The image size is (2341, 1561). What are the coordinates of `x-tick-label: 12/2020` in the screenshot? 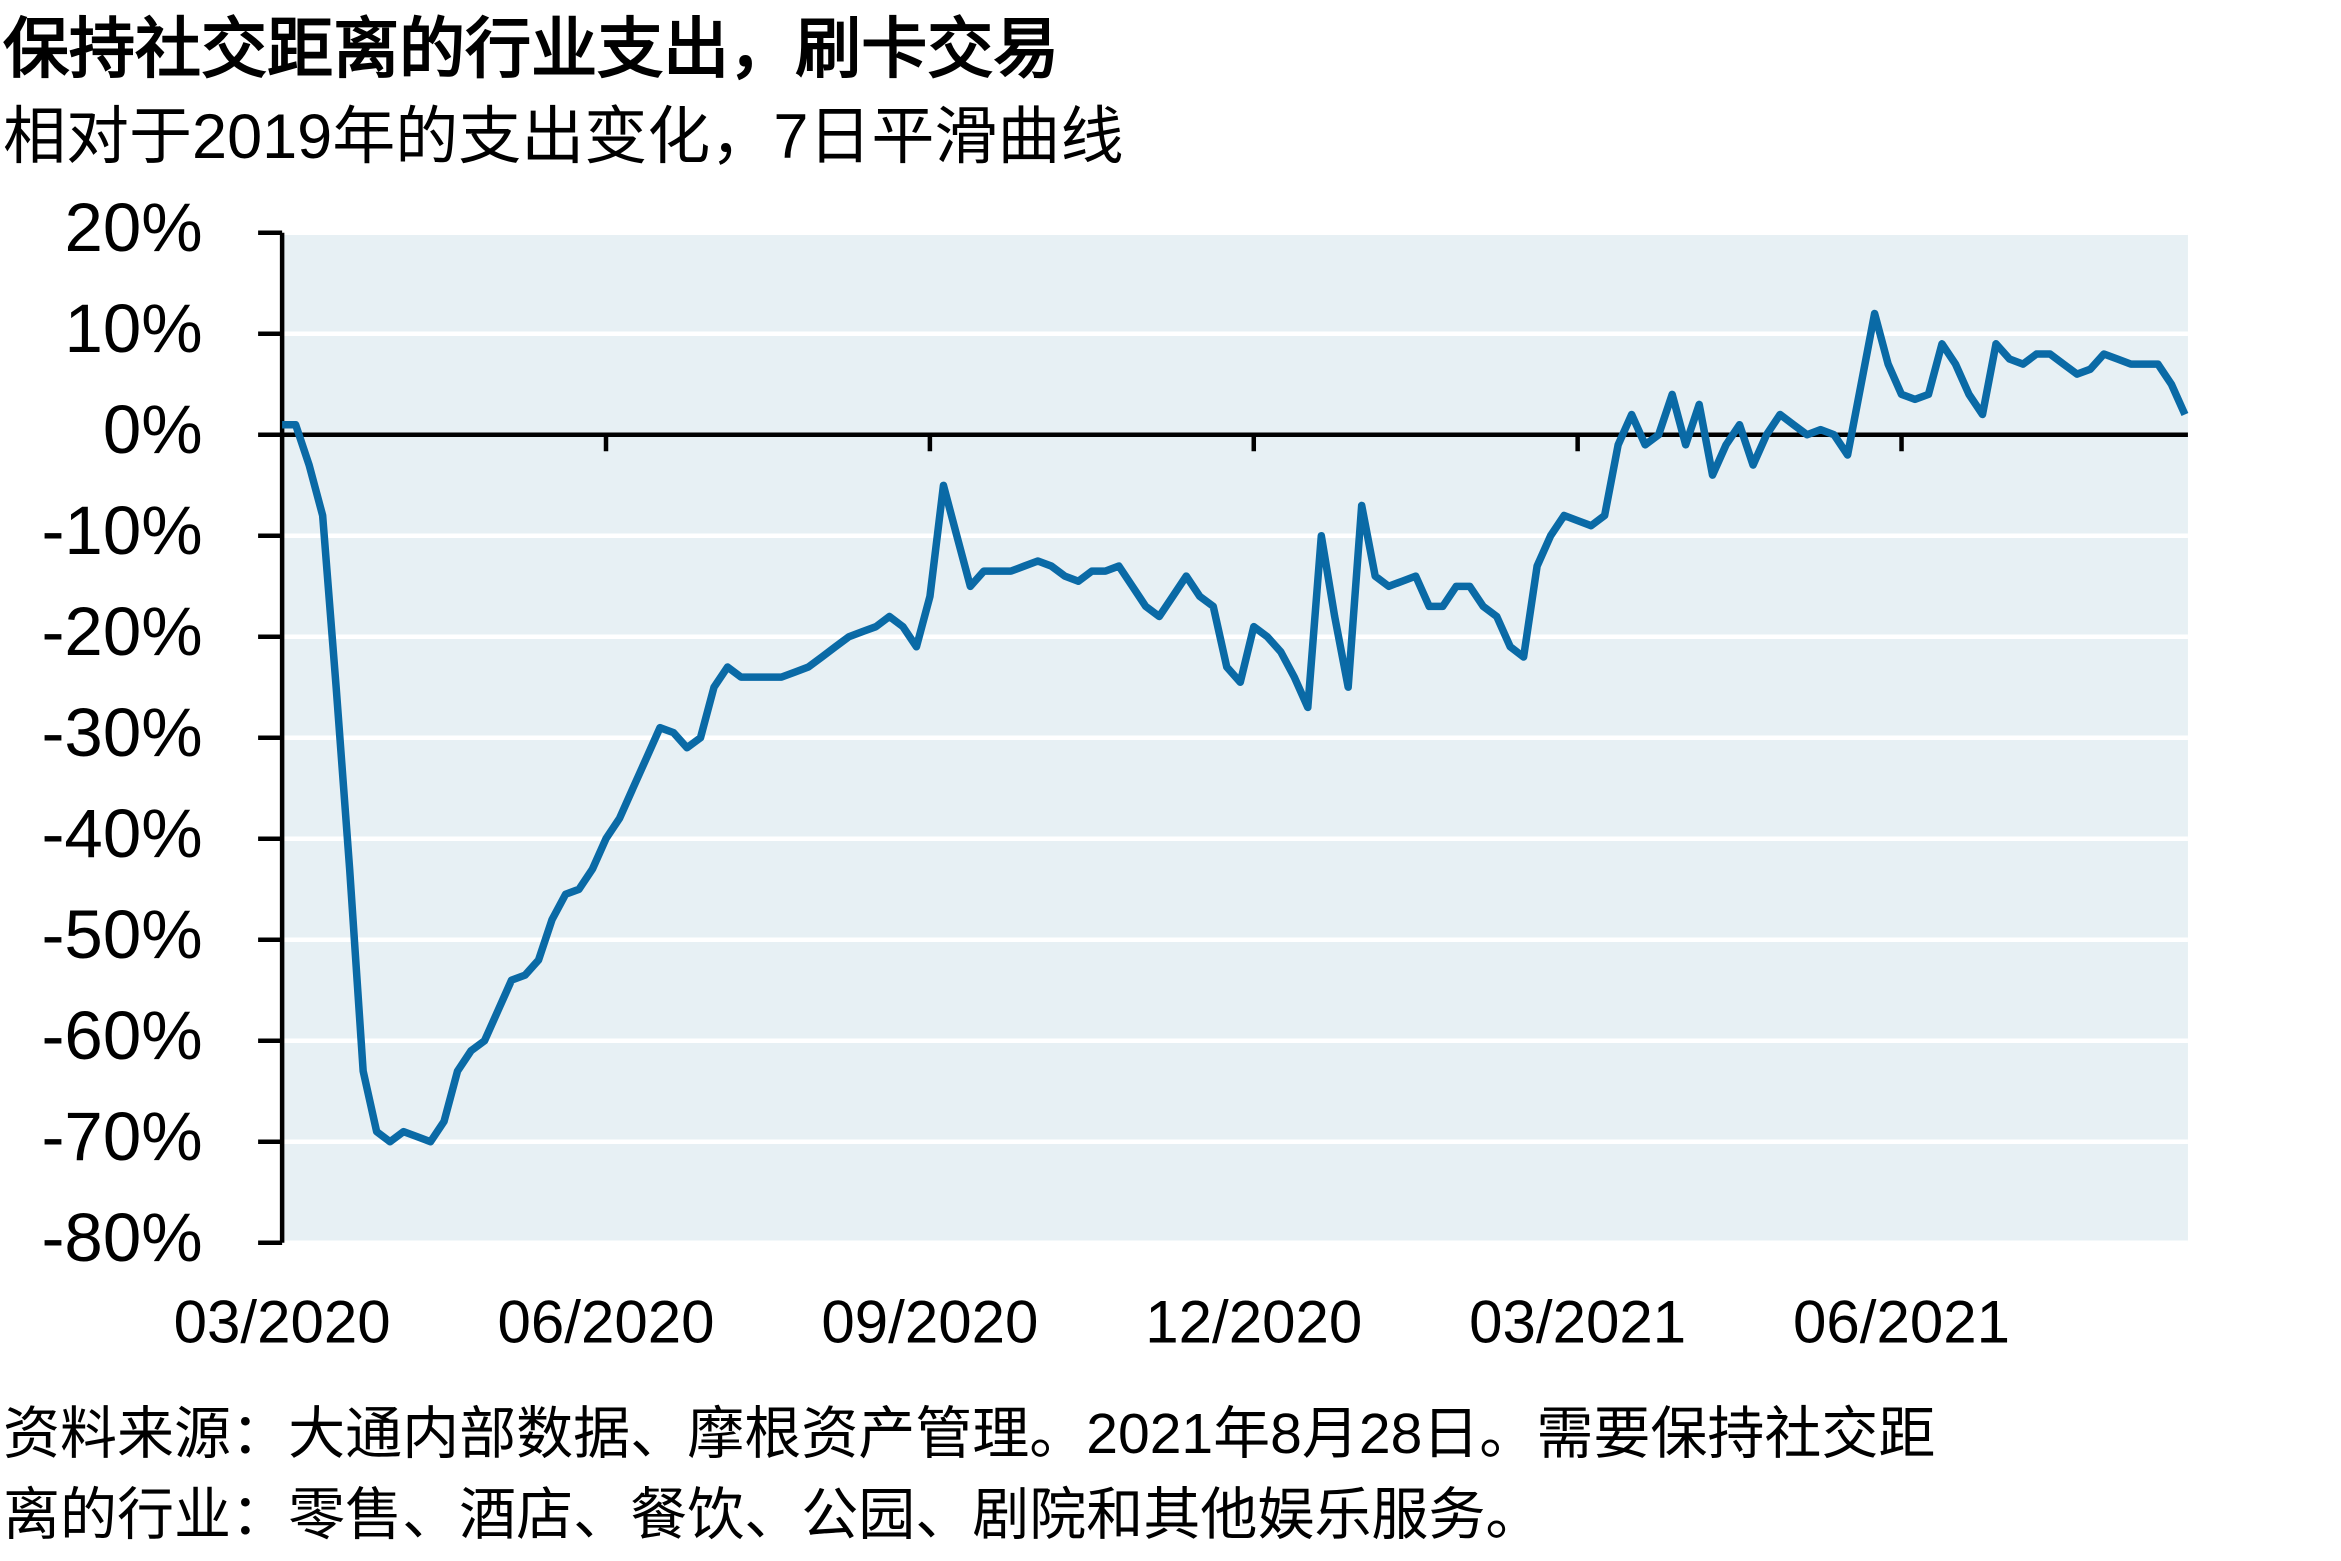 It's located at (1253, 1322).